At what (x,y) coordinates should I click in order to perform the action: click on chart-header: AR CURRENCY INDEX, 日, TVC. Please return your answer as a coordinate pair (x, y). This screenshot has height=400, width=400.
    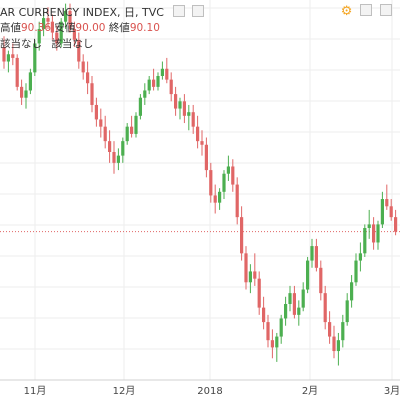
    Looking at the image, I should click on (102, 12).